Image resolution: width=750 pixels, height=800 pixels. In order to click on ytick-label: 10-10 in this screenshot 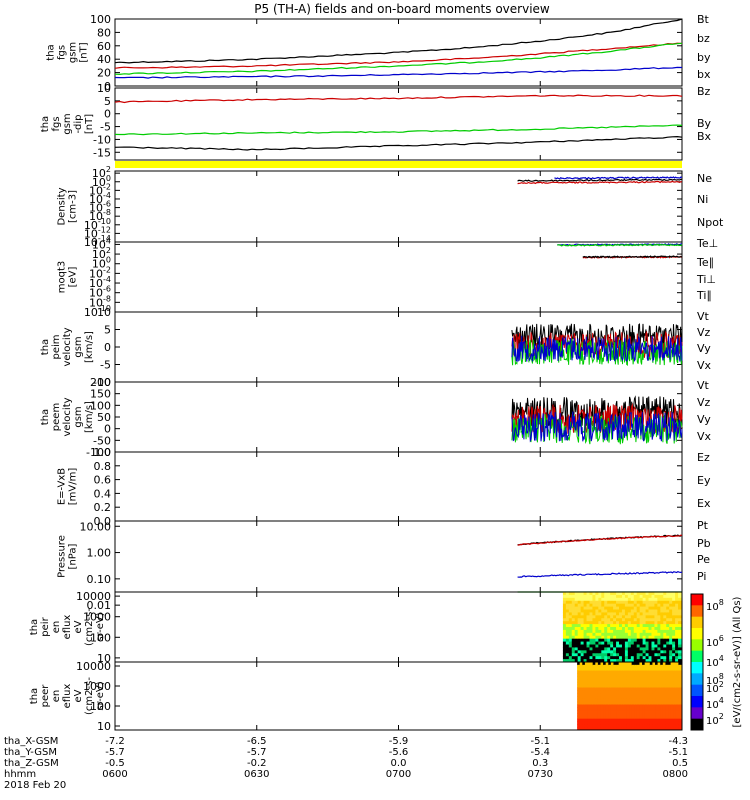, I will do `click(97, 224)`.